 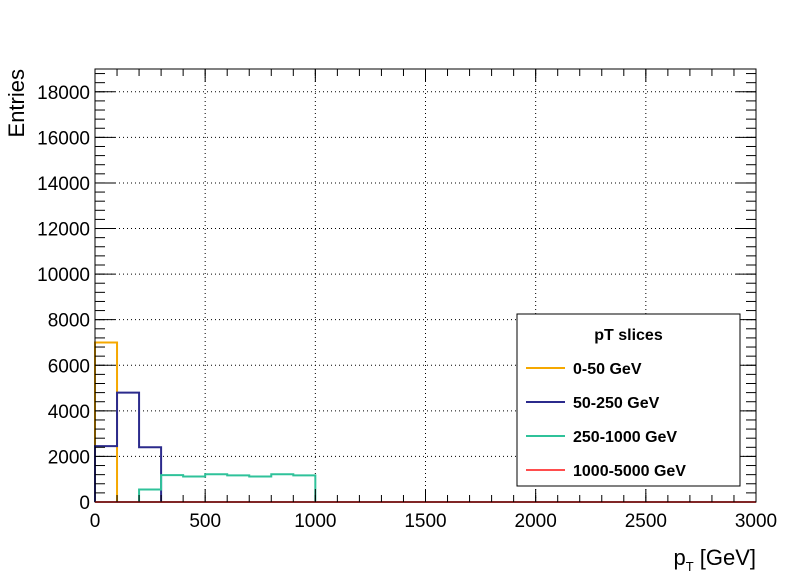 What do you see at coordinates (728, 557) in the screenshot?
I see `x-axis-title-unit: [GeV]` at bounding box center [728, 557].